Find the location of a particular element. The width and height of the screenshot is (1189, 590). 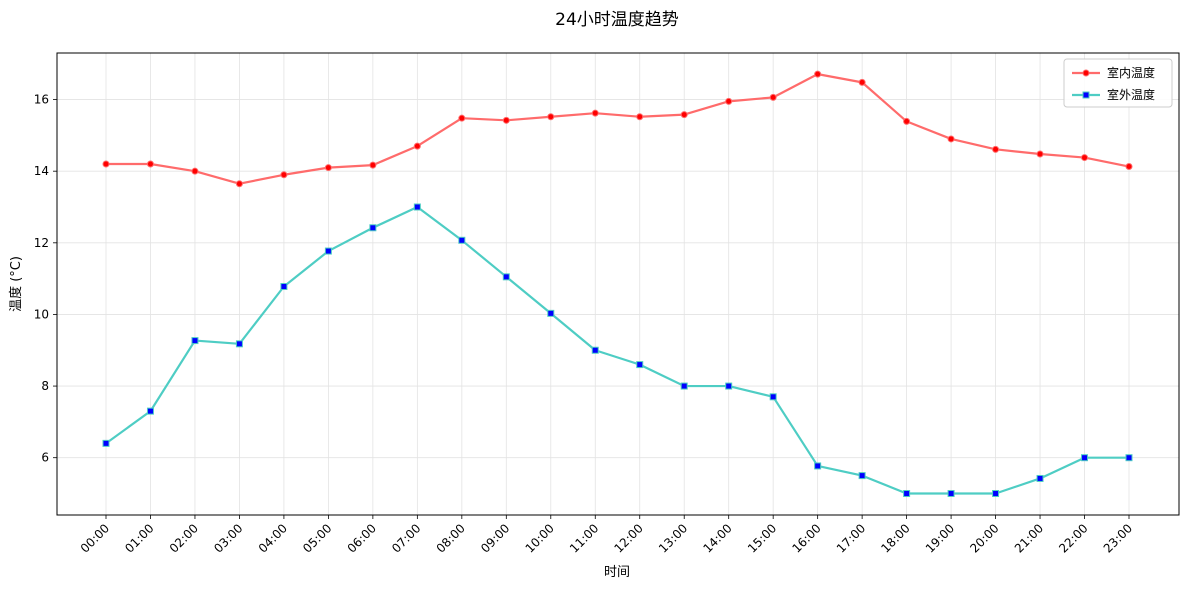

legend-label: 室外温度 is located at coordinates (1131, 94).